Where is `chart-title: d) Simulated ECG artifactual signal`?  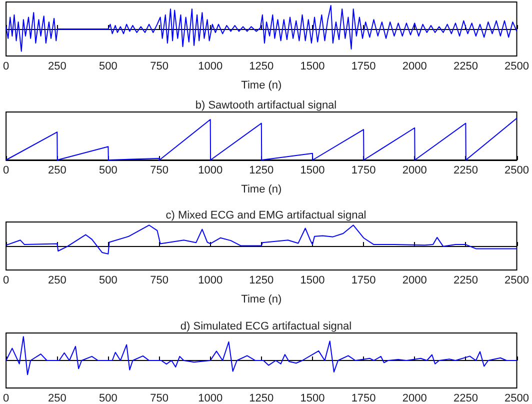 chart-title: d) Simulated ECG artifactual signal is located at coordinates (266, 326).